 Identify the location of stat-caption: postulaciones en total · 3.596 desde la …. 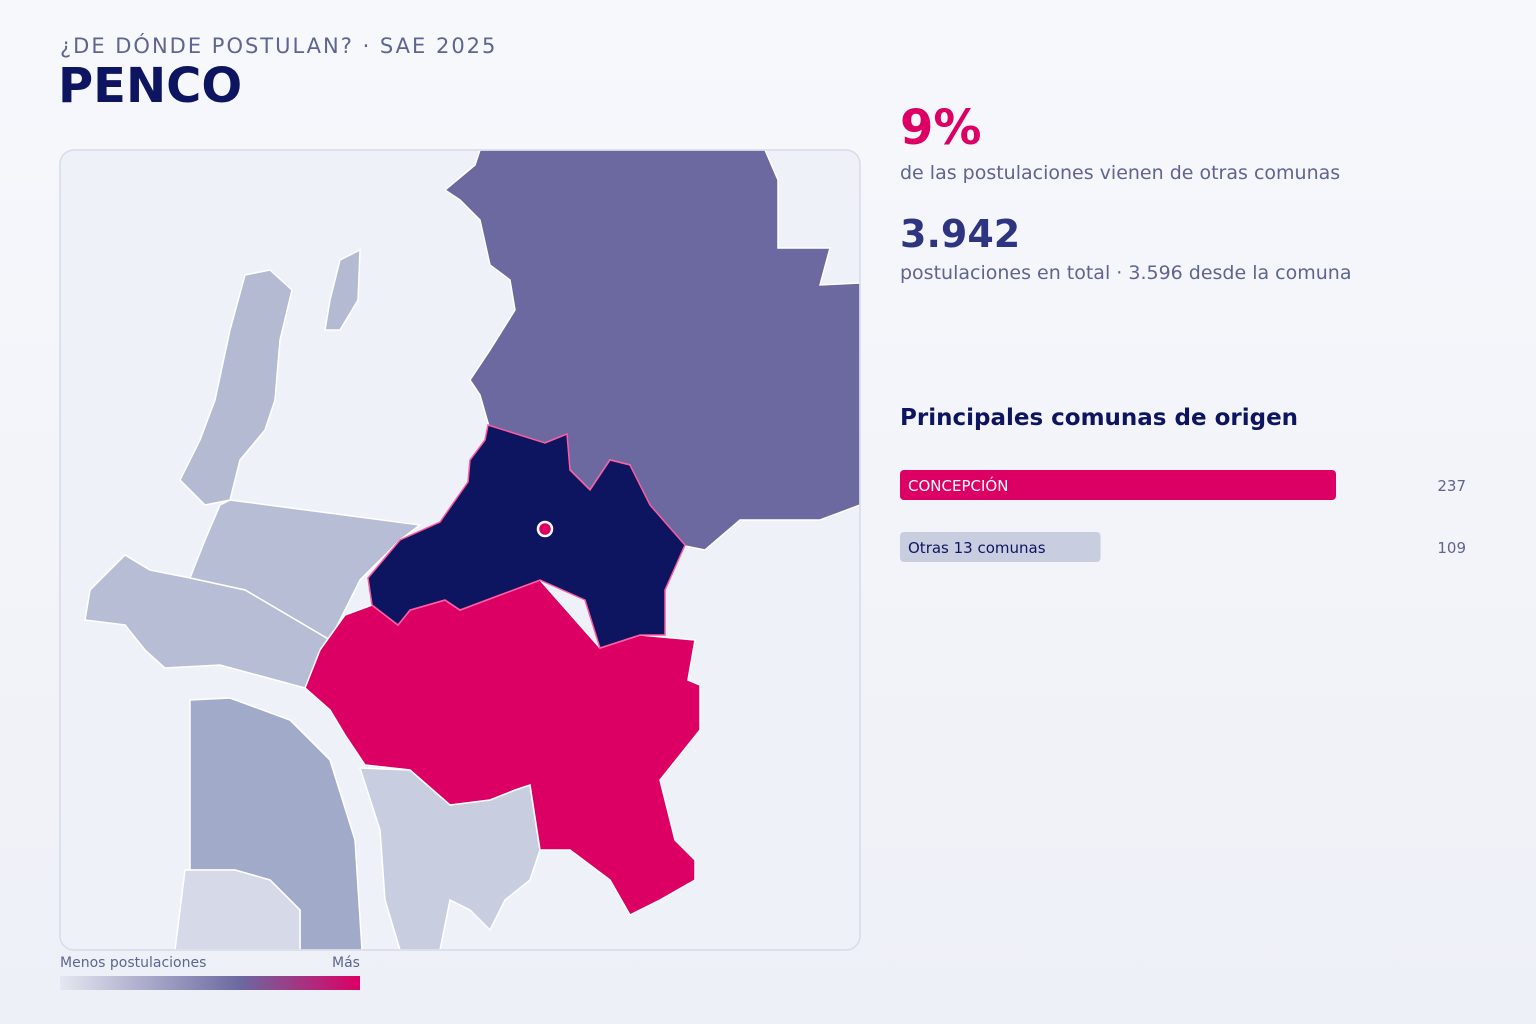
(1126, 273).